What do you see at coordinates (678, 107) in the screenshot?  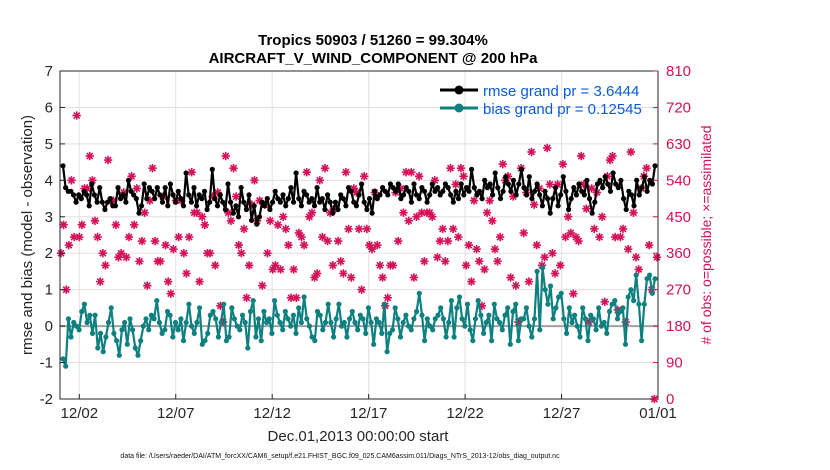 I see `right-y-tick-label: 720` at bounding box center [678, 107].